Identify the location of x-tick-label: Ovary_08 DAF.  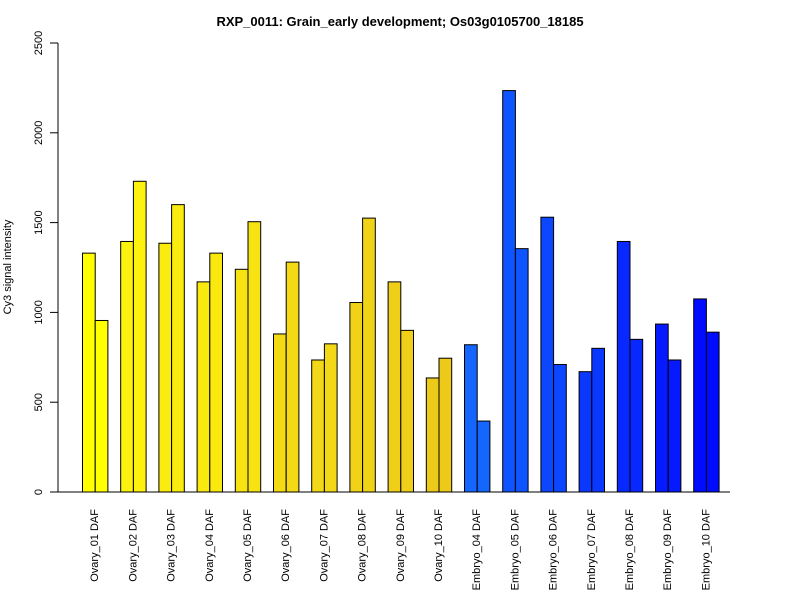
(363, 545).